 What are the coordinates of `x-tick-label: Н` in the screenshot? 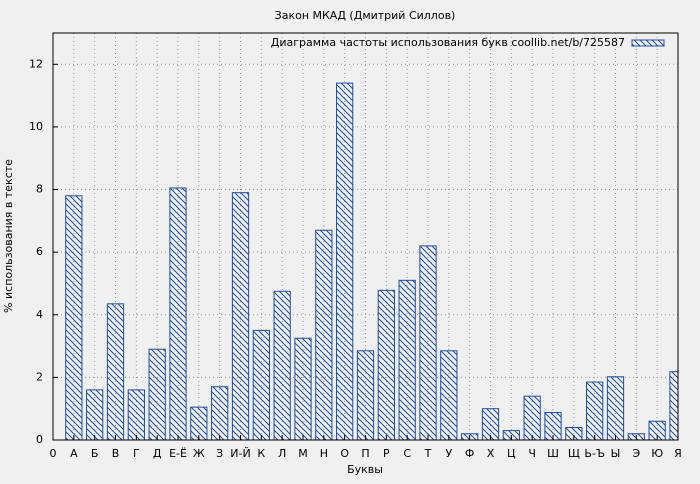 It's located at (324, 453).